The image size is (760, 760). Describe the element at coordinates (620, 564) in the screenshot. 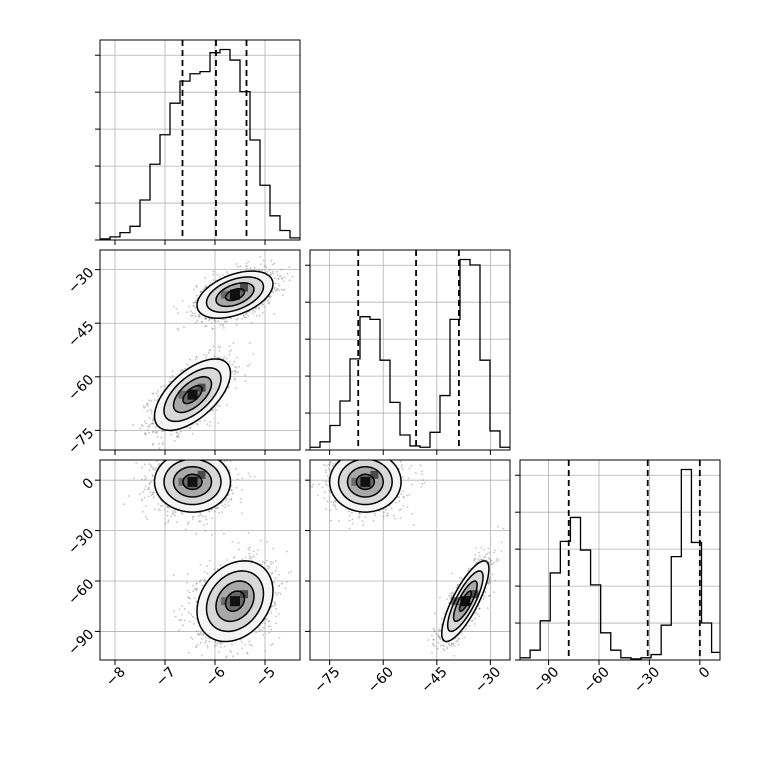

I see `histogram-step` at that location.